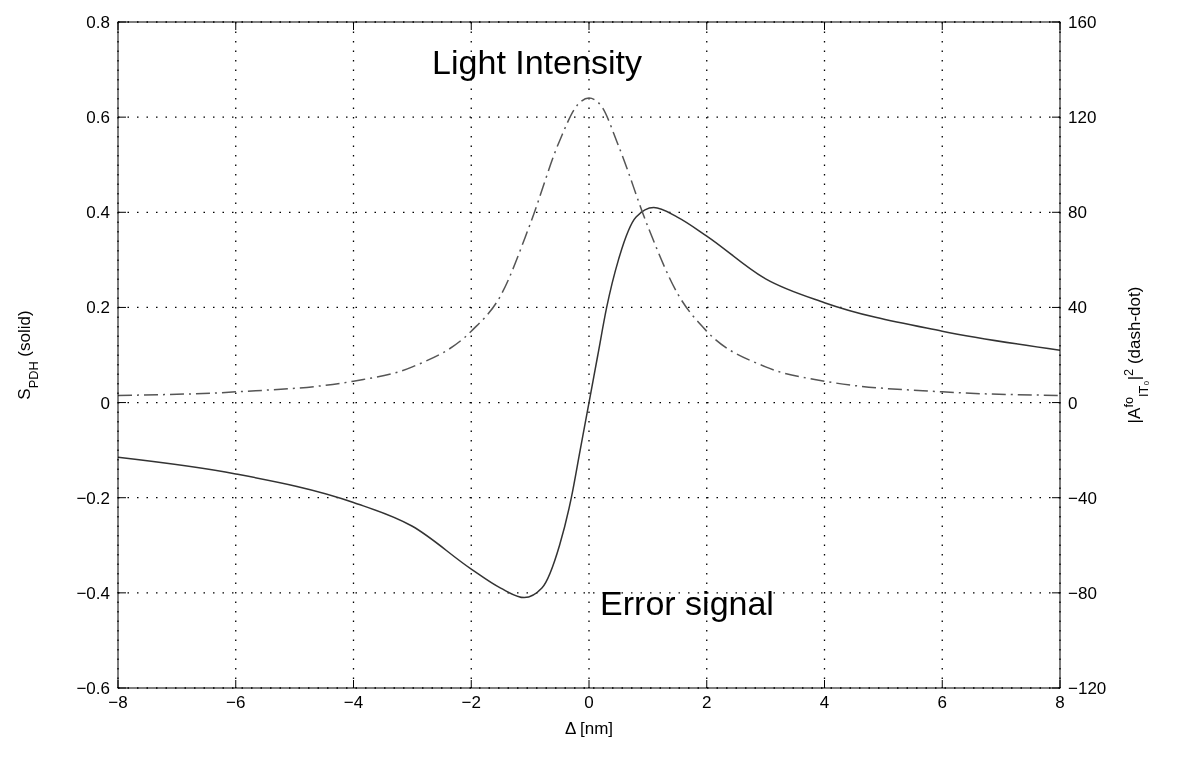 This screenshot has width=1177, height=762. What do you see at coordinates (1082, 498) in the screenshot?
I see `y2-tick-label: −40` at bounding box center [1082, 498].